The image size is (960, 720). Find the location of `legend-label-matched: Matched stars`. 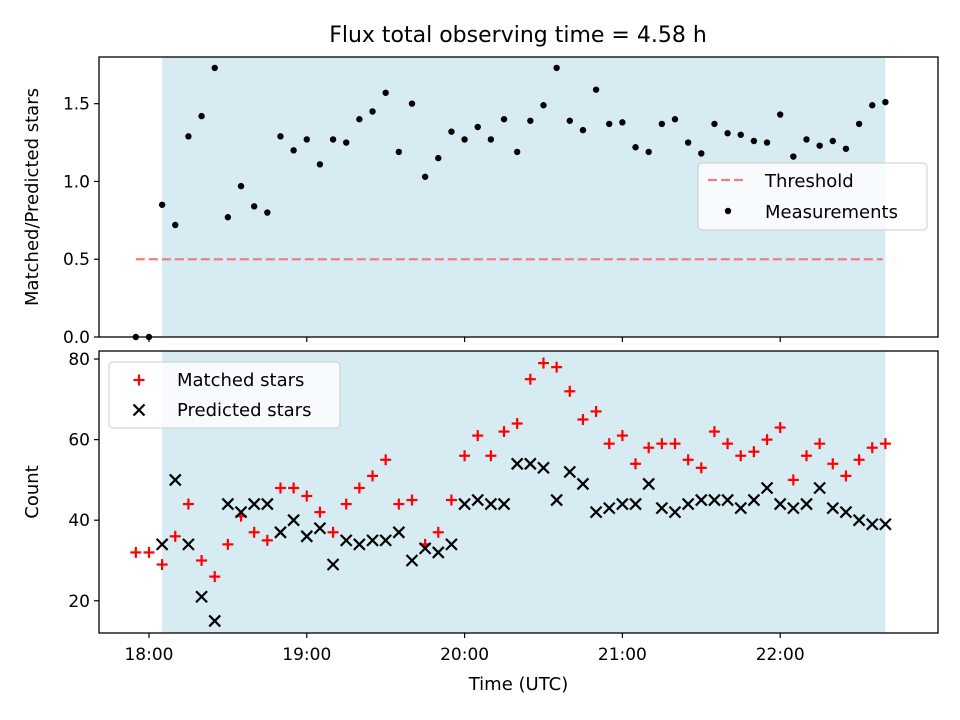

legend-label-matched: Matched stars is located at coordinates (240, 380).